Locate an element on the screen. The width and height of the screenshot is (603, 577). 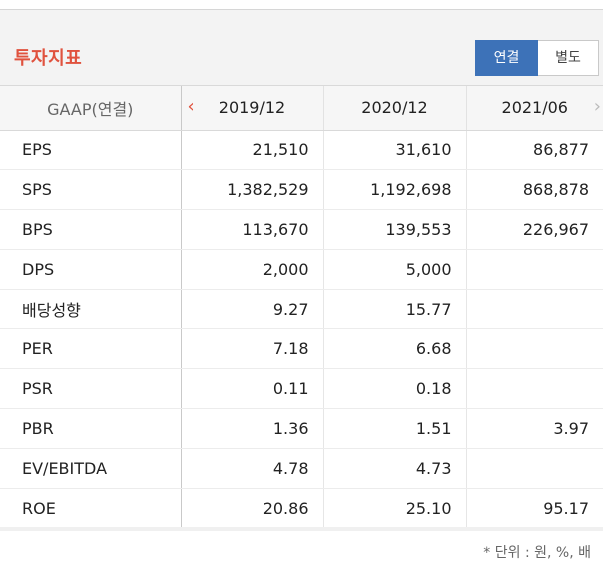
table-cell: 25.10 is located at coordinates (395, 508).